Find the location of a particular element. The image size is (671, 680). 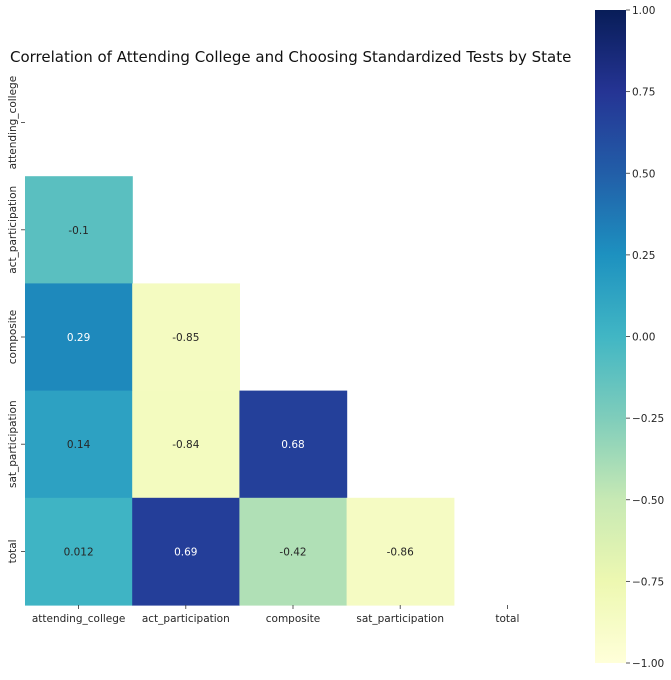

colorbar-tick-label: 0.00 is located at coordinates (643, 338).